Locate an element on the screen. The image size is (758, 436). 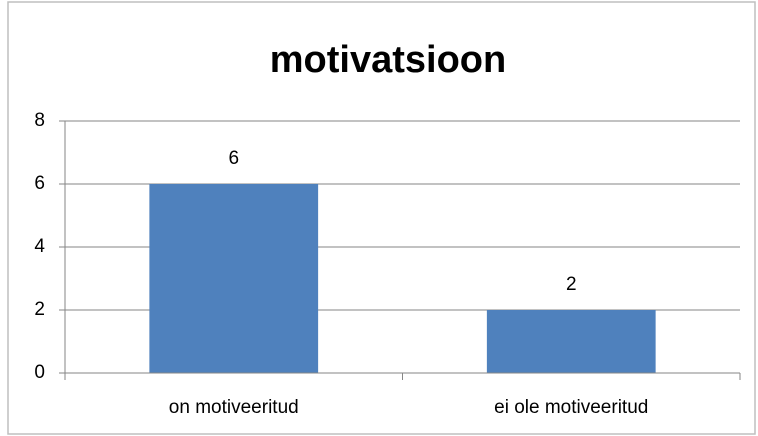
data-label: 2 is located at coordinates (571, 284).